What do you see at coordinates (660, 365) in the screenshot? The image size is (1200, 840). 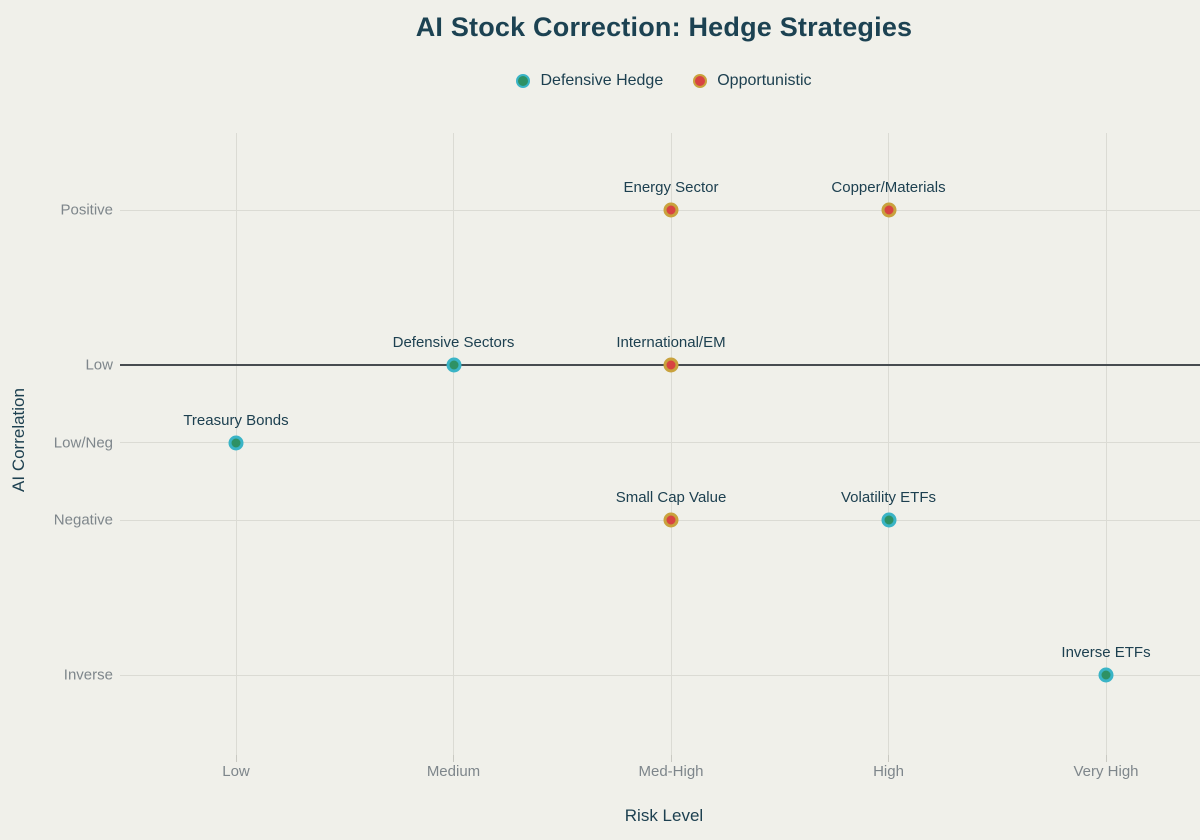 I see `zero-line` at bounding box center [660, 365].